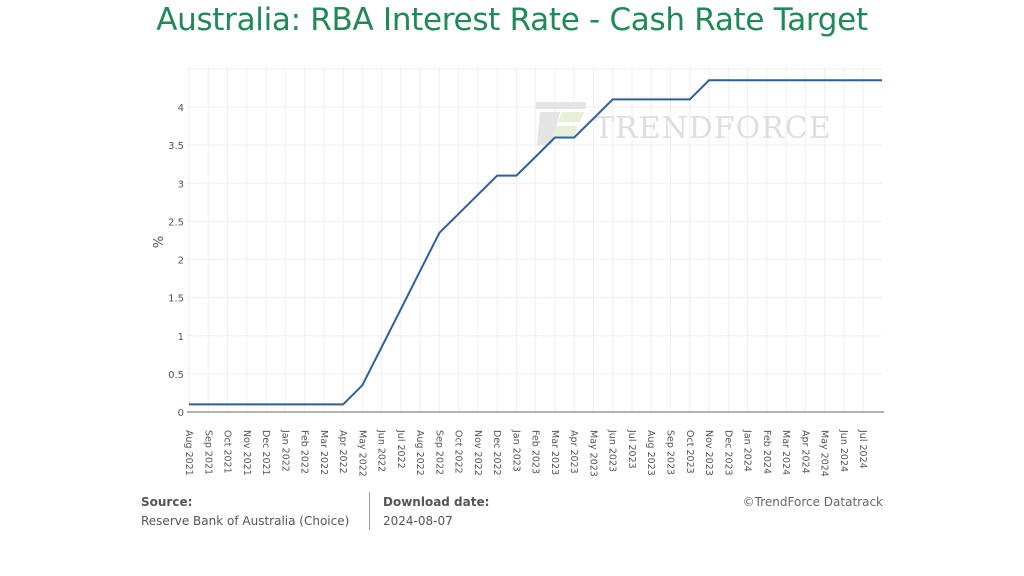 This screenshot has height=576, width=1024. Describe the element at coordinates (181, 108) in the screenshot. I see `y-tick-label: 4` at that location.